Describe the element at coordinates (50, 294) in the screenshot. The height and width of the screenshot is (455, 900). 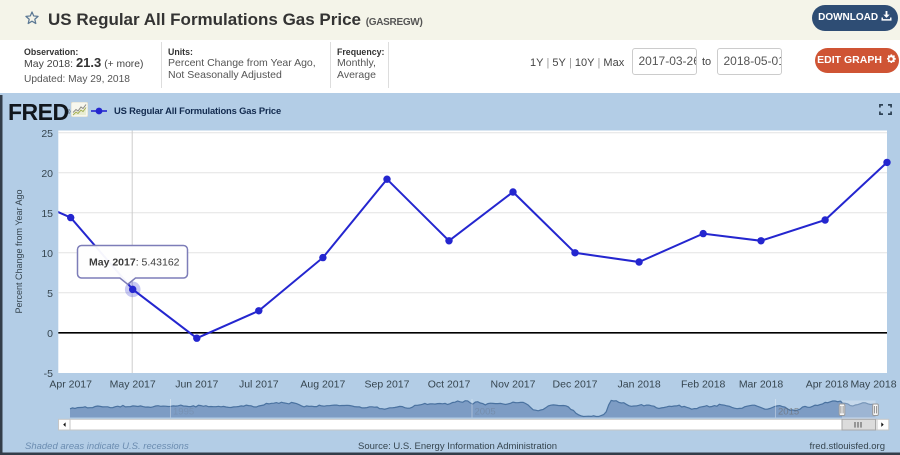
I see `svg-text: 5` at that location.